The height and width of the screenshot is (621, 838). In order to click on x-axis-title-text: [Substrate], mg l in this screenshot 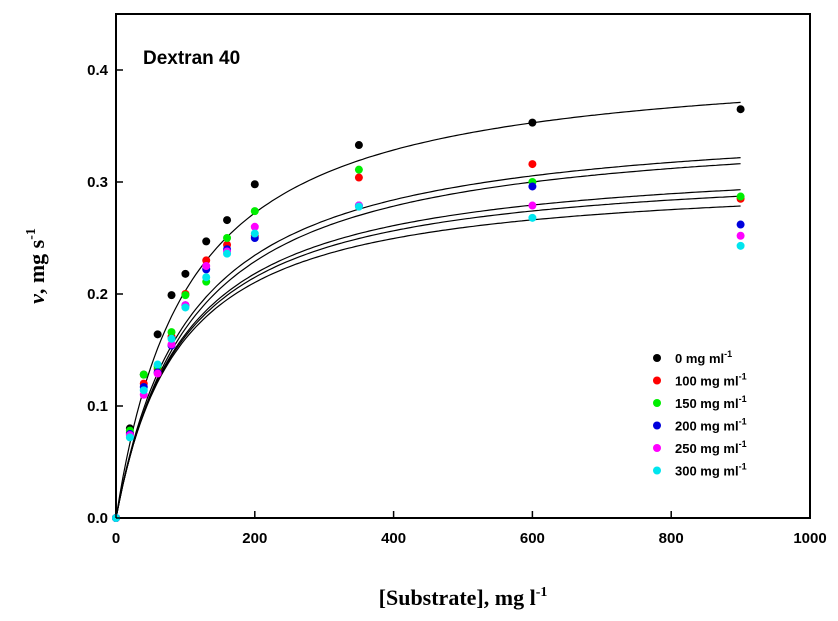, I will do `click(457, 597)`.